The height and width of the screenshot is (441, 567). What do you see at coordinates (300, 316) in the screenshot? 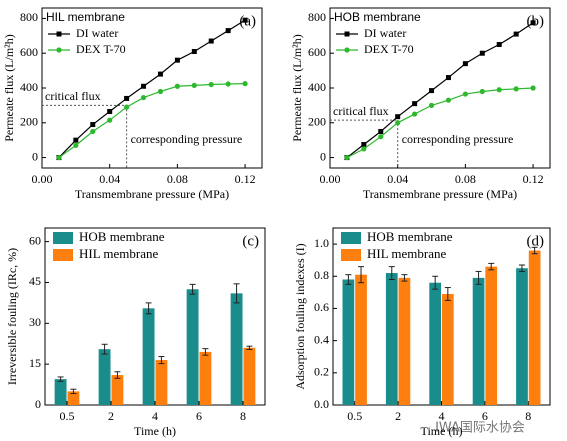
I see `y-axis-label: Adsorption fouling indexes (I)` at bounding box center [300, 316].